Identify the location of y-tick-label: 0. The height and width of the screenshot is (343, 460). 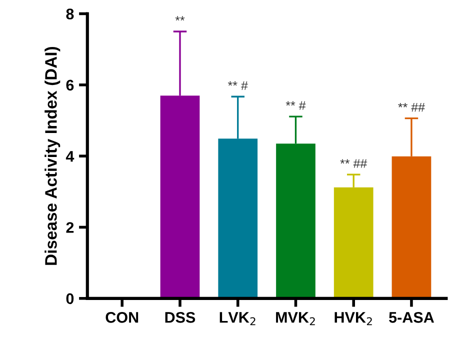
(70, 298).